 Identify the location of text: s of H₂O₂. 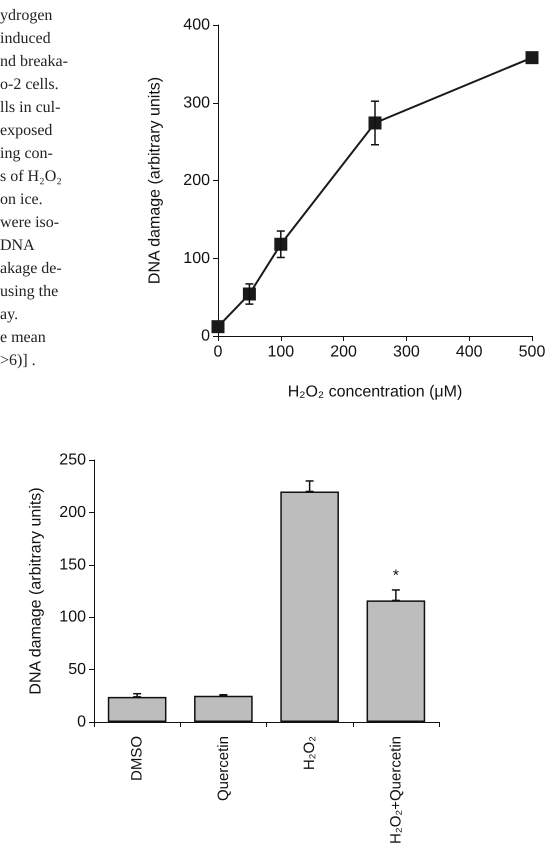
(31, 177).